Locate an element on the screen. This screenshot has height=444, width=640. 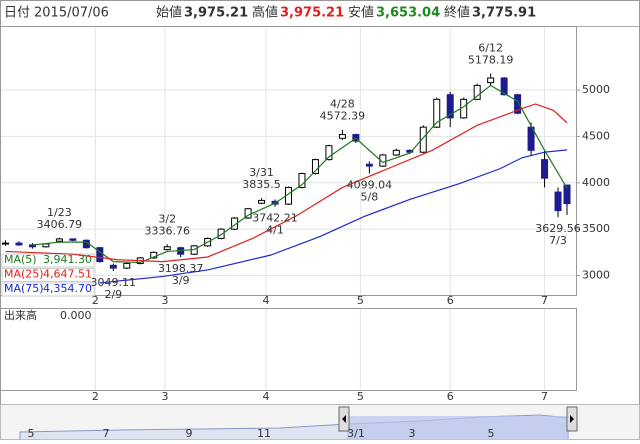
navigator-label: 7 is located at coordinates (106, 433).